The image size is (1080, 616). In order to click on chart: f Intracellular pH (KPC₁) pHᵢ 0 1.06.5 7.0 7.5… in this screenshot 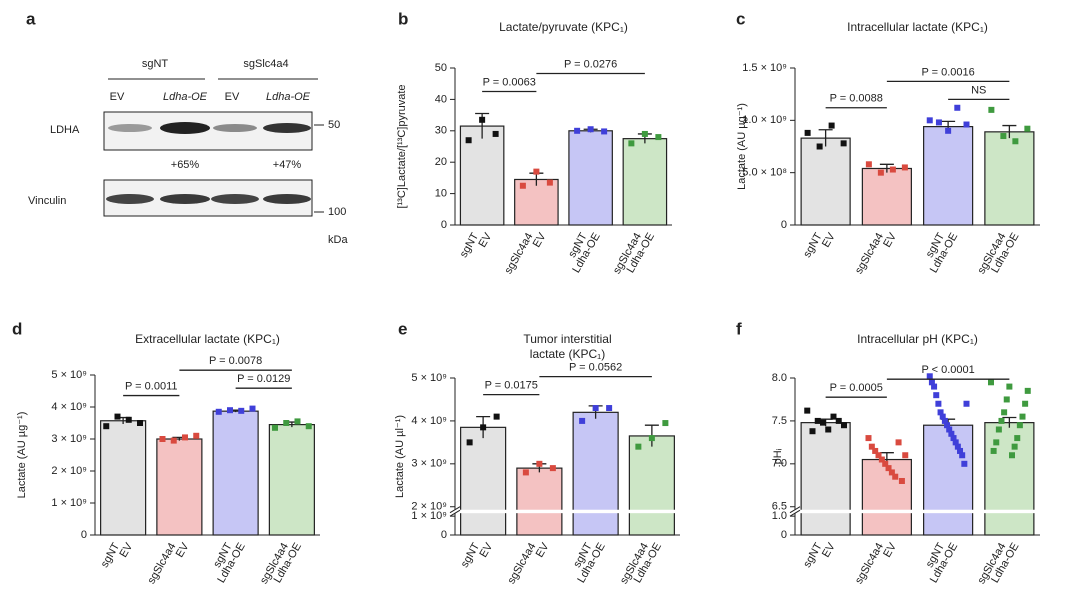, I will do `click(889, 452)`.